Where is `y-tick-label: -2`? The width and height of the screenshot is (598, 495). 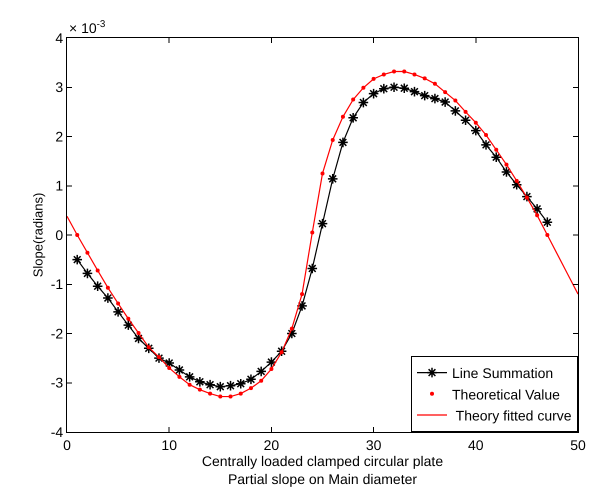 y-tick-label: -2 is located at coordinates (57, 333).